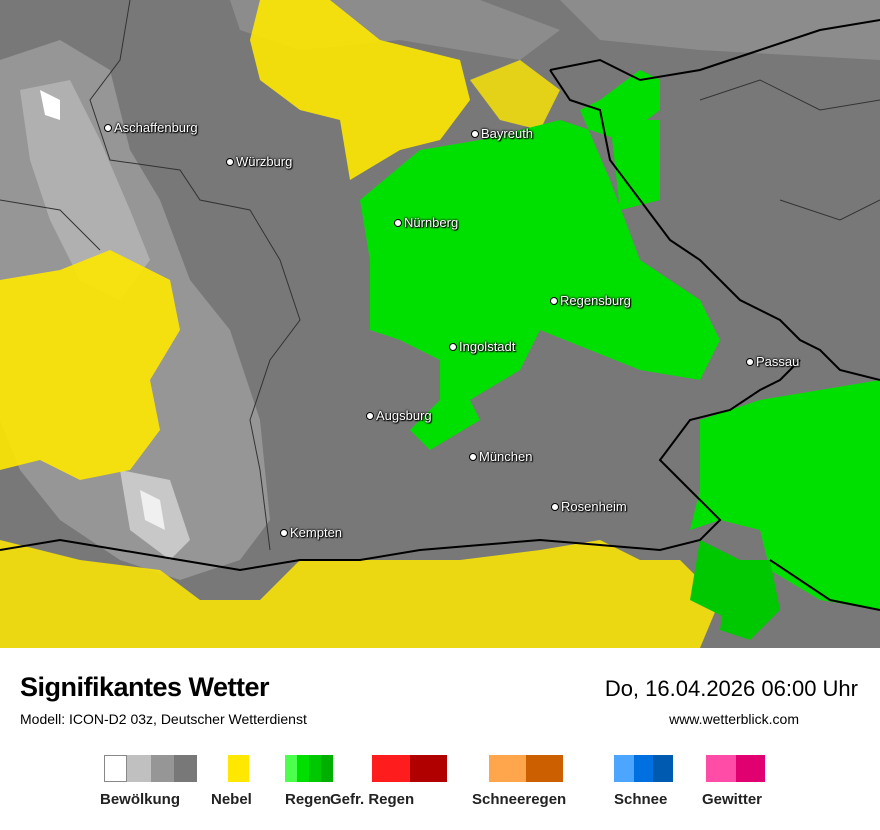  I want to click on city-label-muenchen: München, so click(500, 457).